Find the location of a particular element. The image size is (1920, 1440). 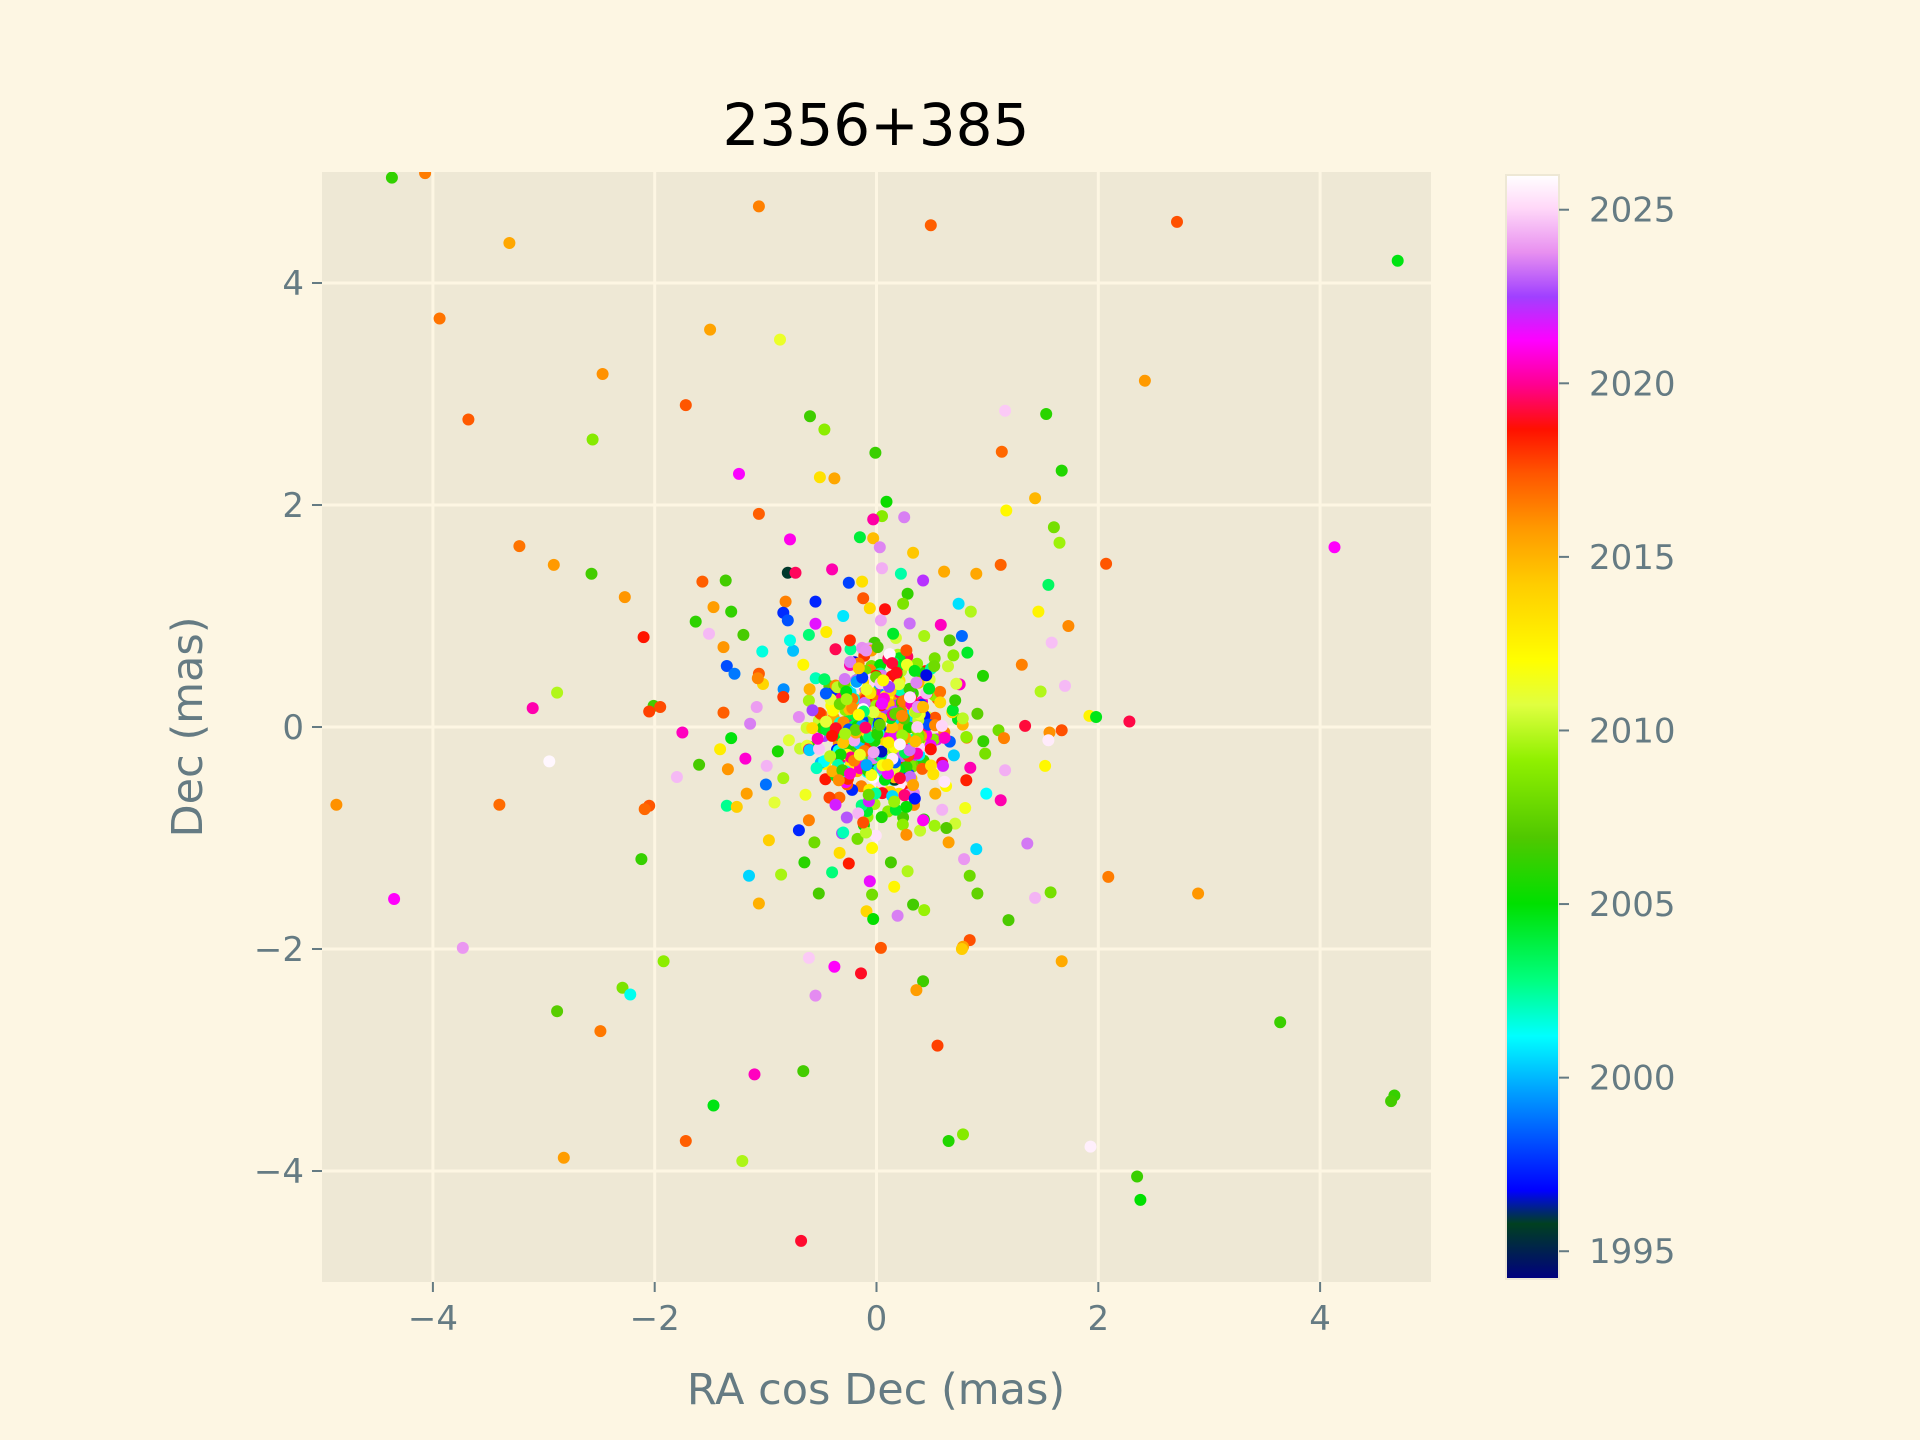

chart-title: 2356+385 is located at coordinates (876, 125).